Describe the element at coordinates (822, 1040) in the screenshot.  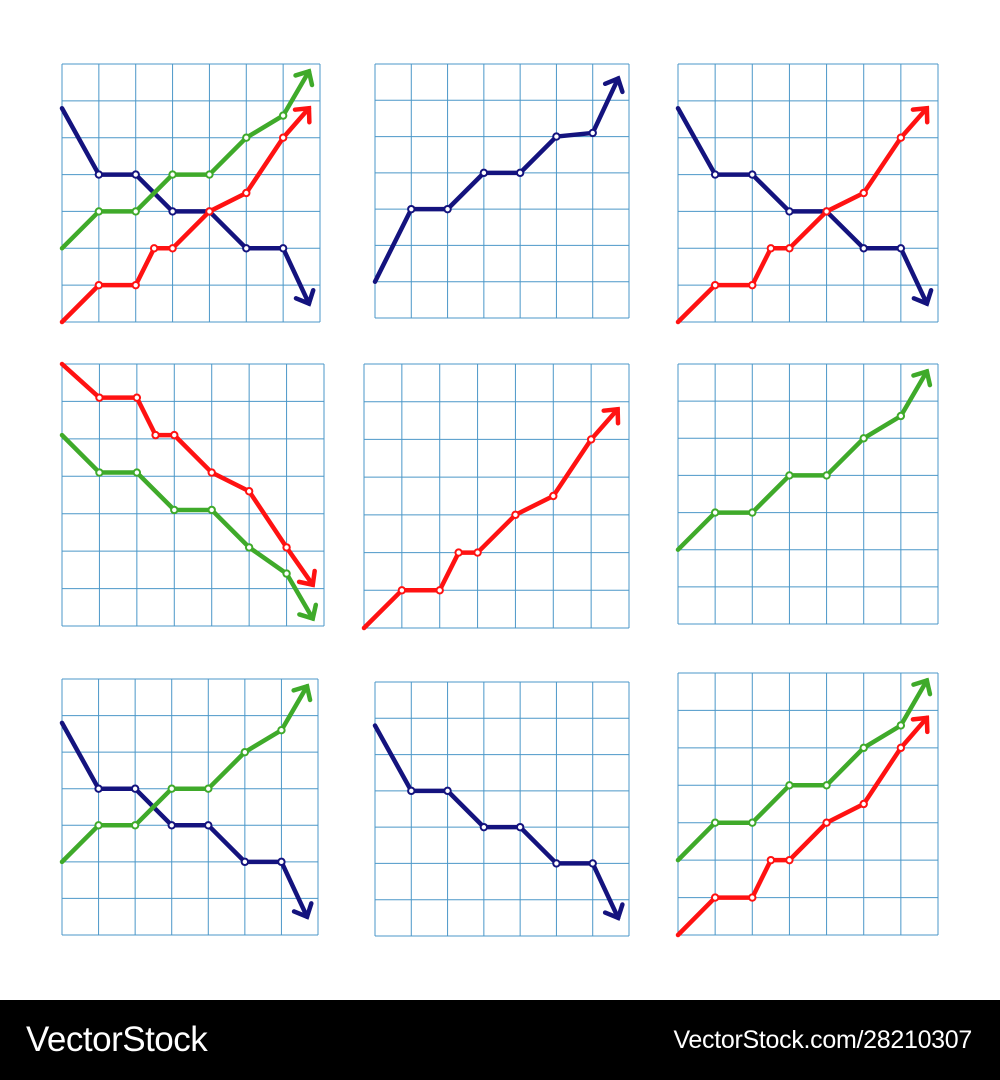
I see `image-credit: VectorStock.com/28210307` at that location.